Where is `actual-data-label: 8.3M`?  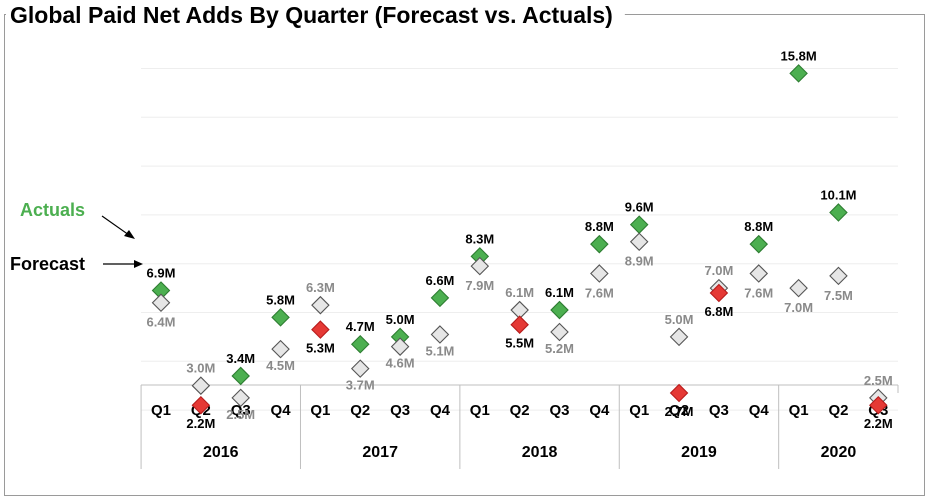
actual-data-label: 8.3M is located at coordinates (479, 238).